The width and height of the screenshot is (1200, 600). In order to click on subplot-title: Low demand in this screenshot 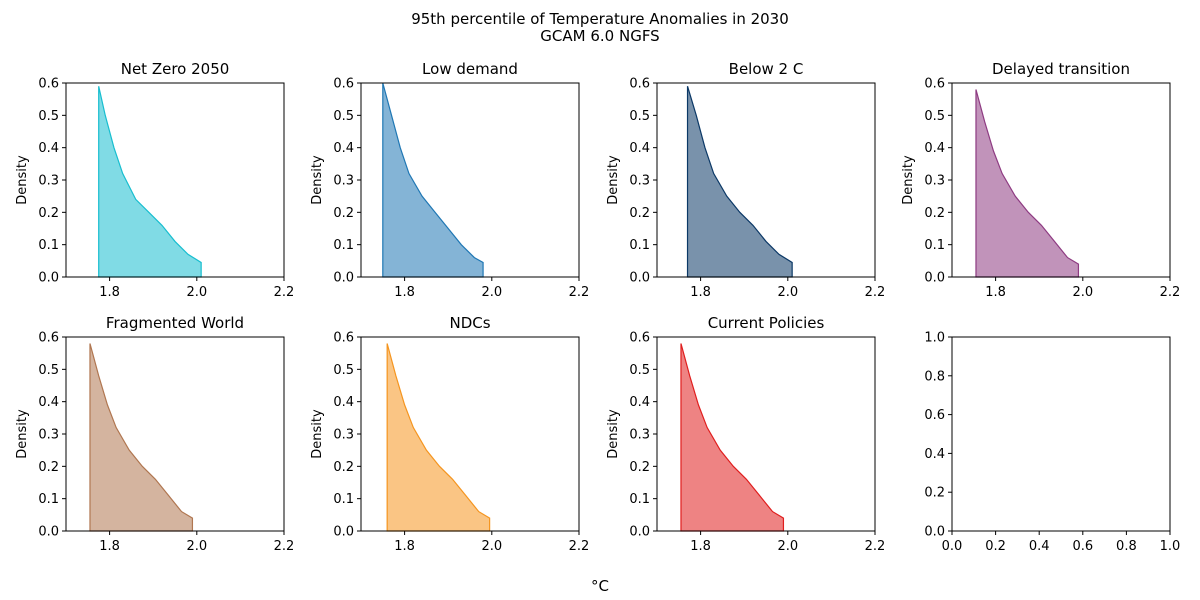, I will do `click(470, 69)`.